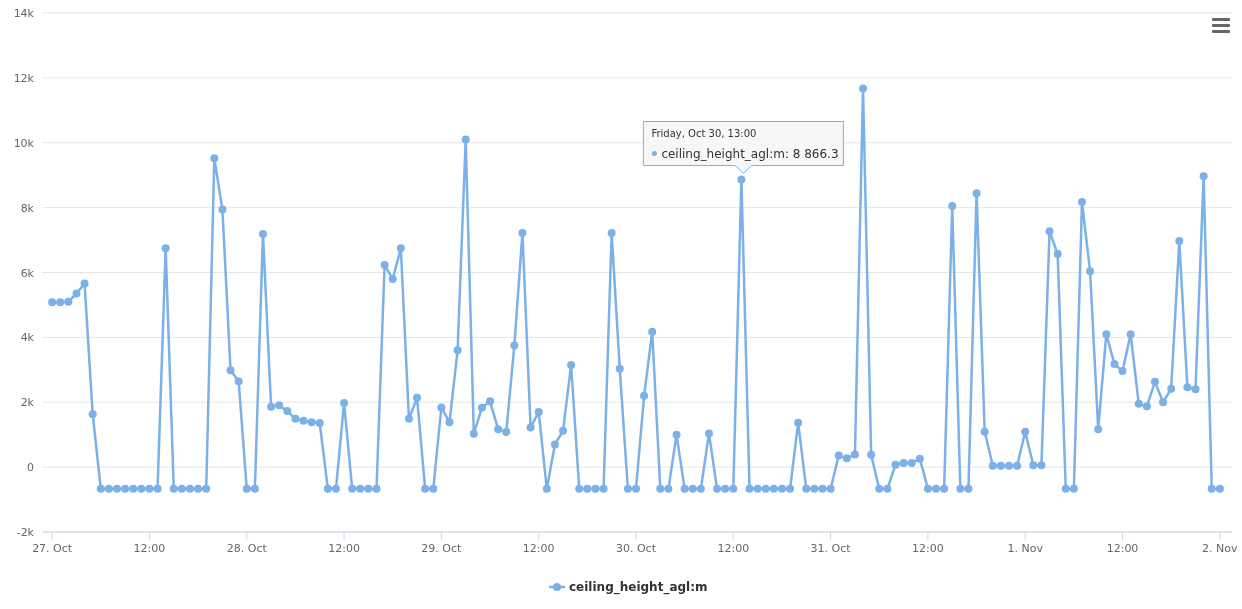  I want to click on y-tick-label: -2k, so click(25, 532).